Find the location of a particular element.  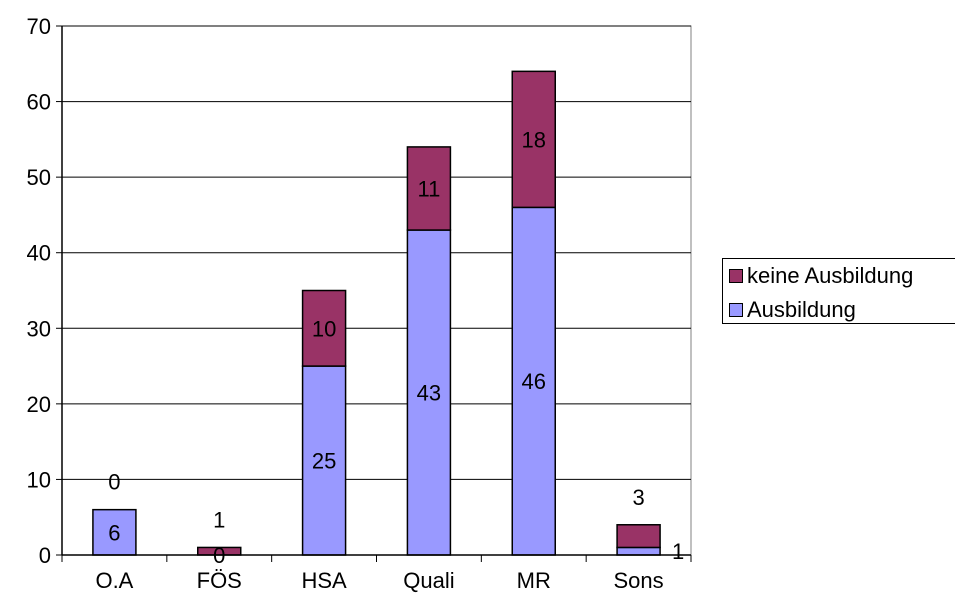

legend-label-ausbildung: Ausbildung is located at coordinates (801, 309).